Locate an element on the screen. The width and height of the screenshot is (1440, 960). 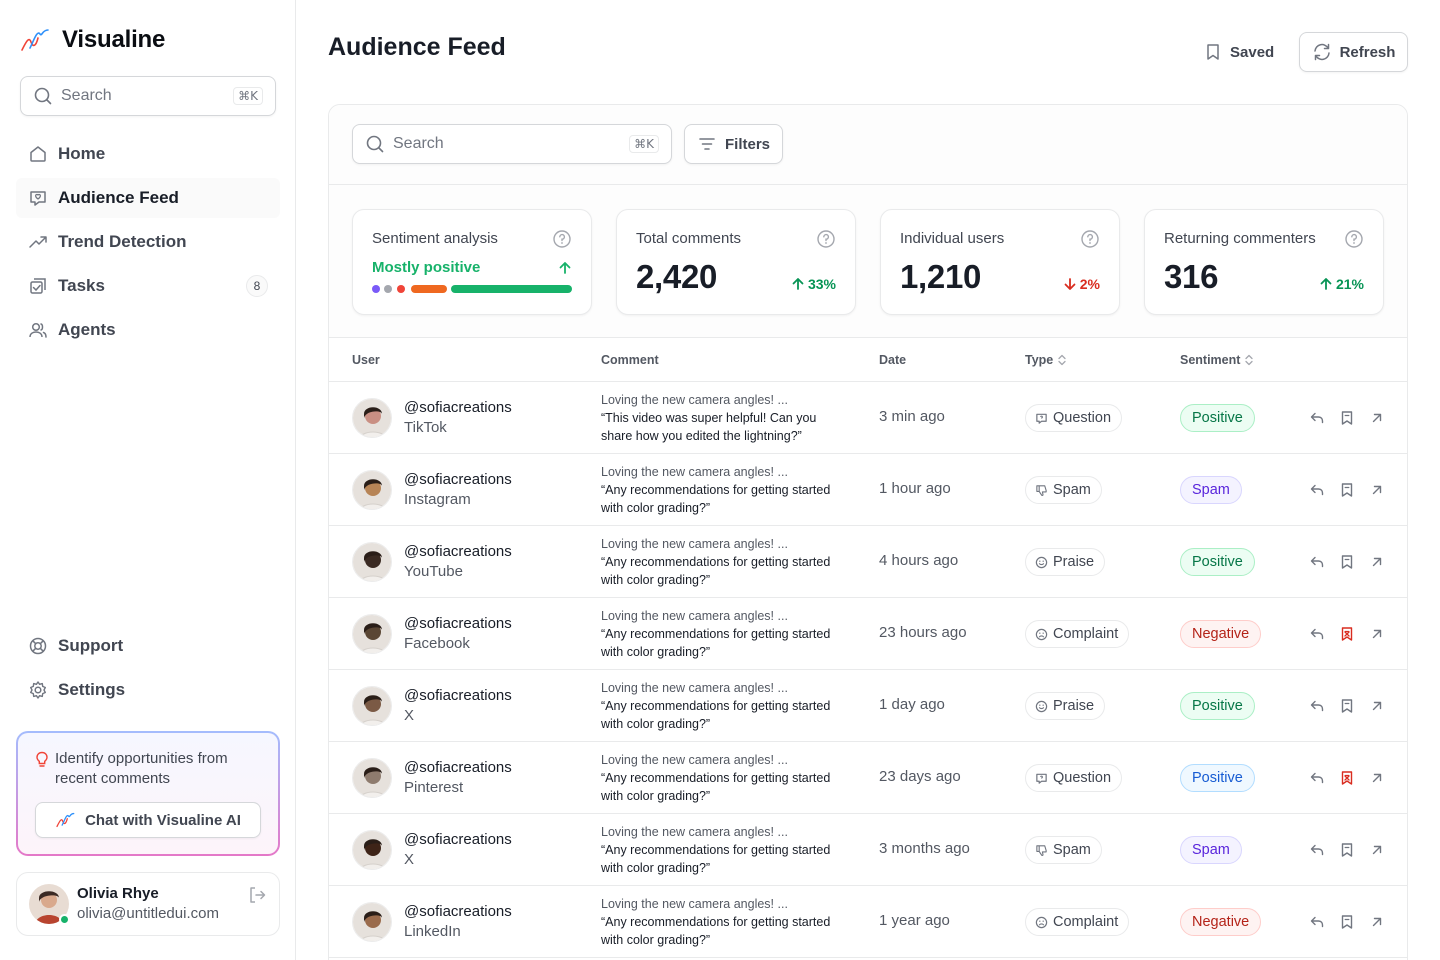
nav-item-audience-feed: Audience Feed is located at coordinates (148, 198).